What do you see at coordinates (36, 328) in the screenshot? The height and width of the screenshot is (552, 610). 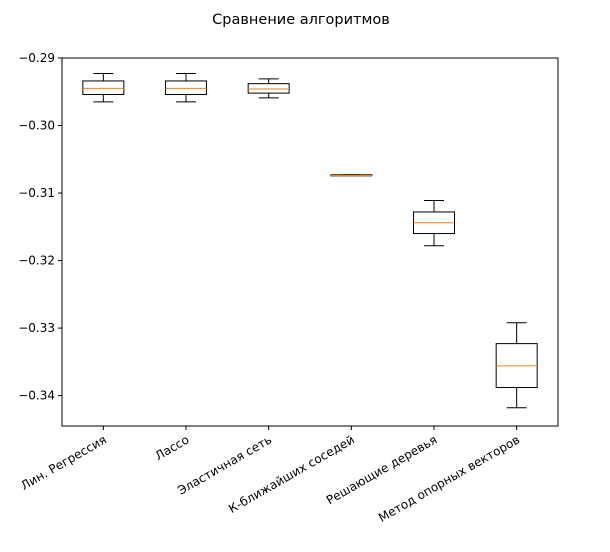 I see `y-tick-label: −0.33` at bounding box center [36, 328].